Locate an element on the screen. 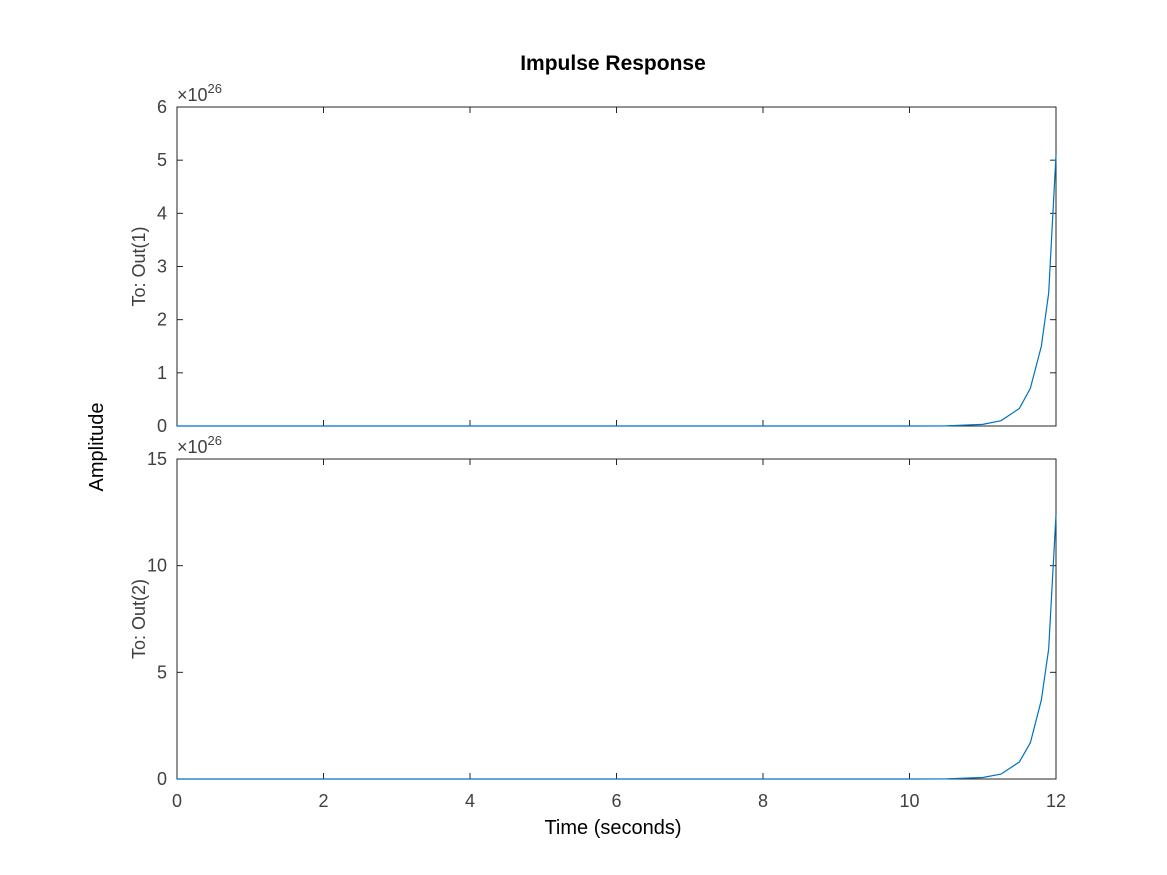  x-tick-label: 8 is located at coordinates (763, 801).